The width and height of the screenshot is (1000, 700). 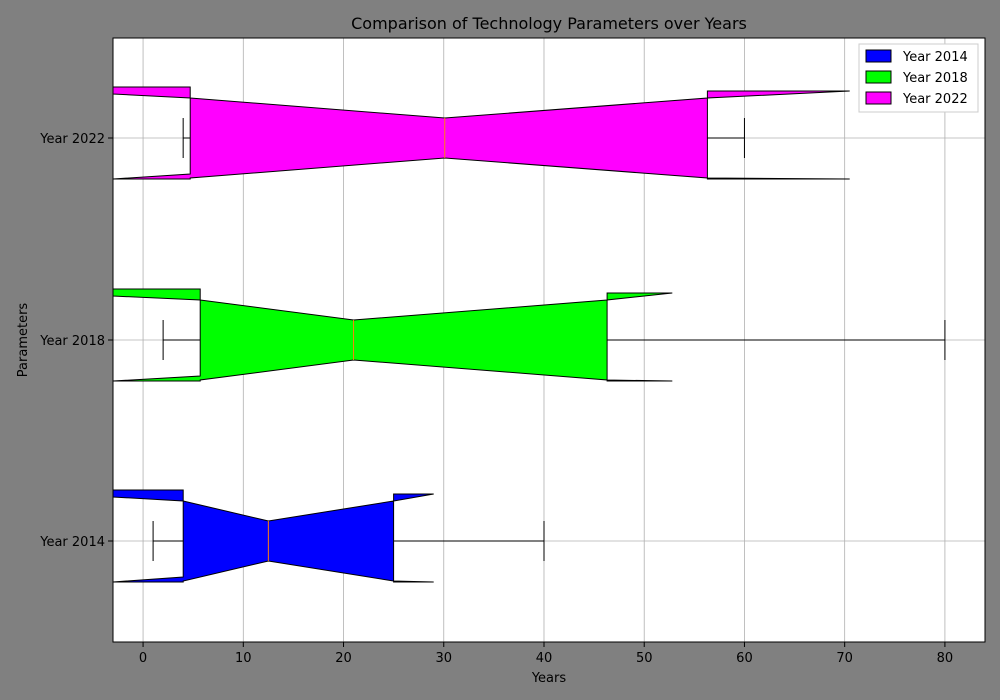 What do you see at coordinates (143, 658) in the screenshot?
I see `x-tick-label: 0` at bounding box center [143, 658].